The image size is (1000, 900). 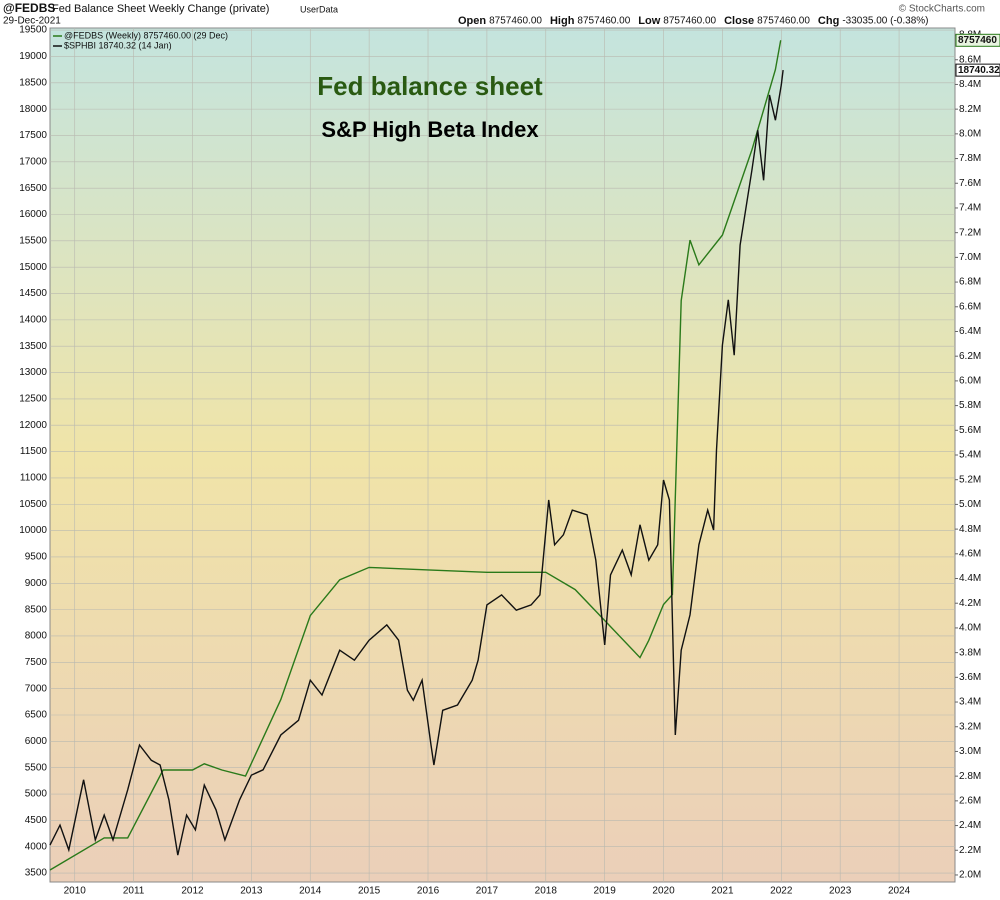 What do you see at coordinates (33, 135) in the screenshot?
I see `y-tick-label: 17500` at bounding box center [33, 135].